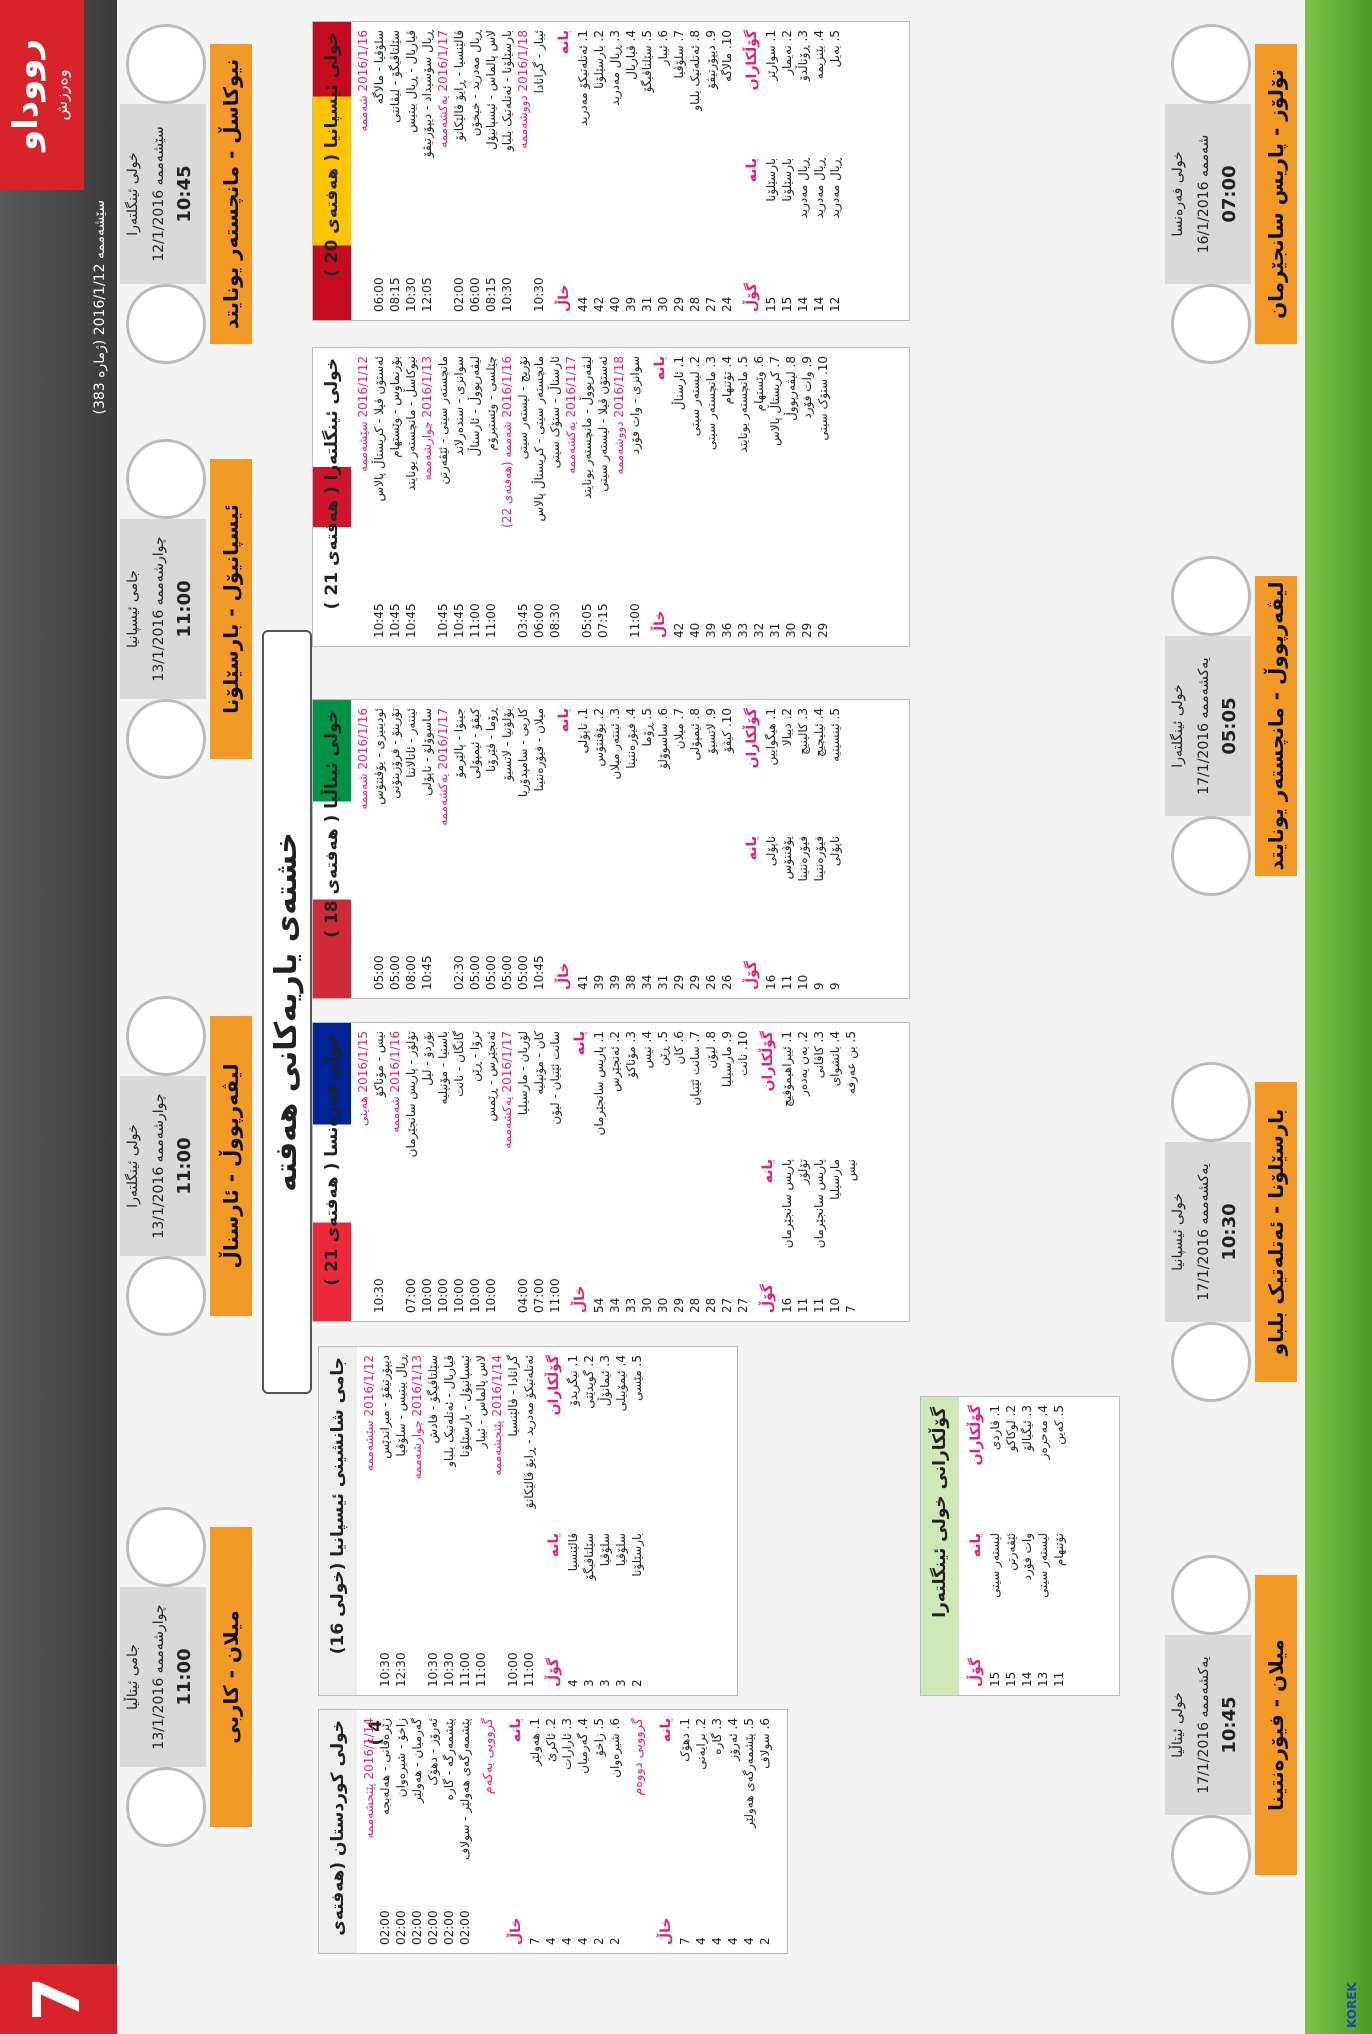  What do you see at coordinates (379, 171) in the screenshot?
I see `fixture-row: سلۆڤیا - مالاگە 06:00` at bounding box center [379, 171].